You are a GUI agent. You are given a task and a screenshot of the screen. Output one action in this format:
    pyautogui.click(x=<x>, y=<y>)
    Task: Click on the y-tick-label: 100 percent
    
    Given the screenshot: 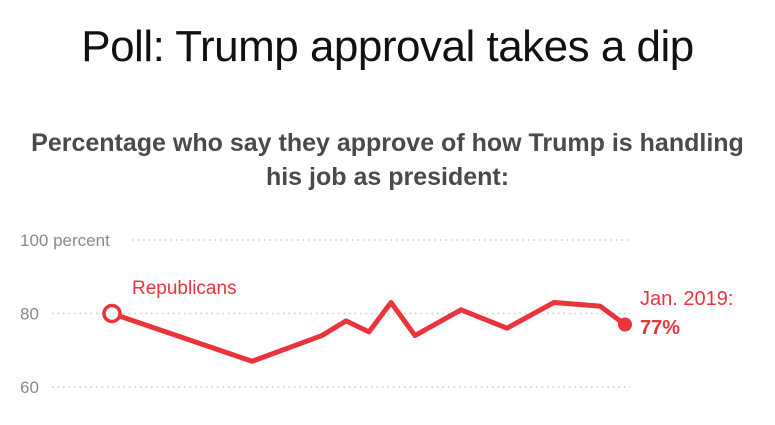 What is the action you would take?
    pyautogui.click(x=65, y=240)
    